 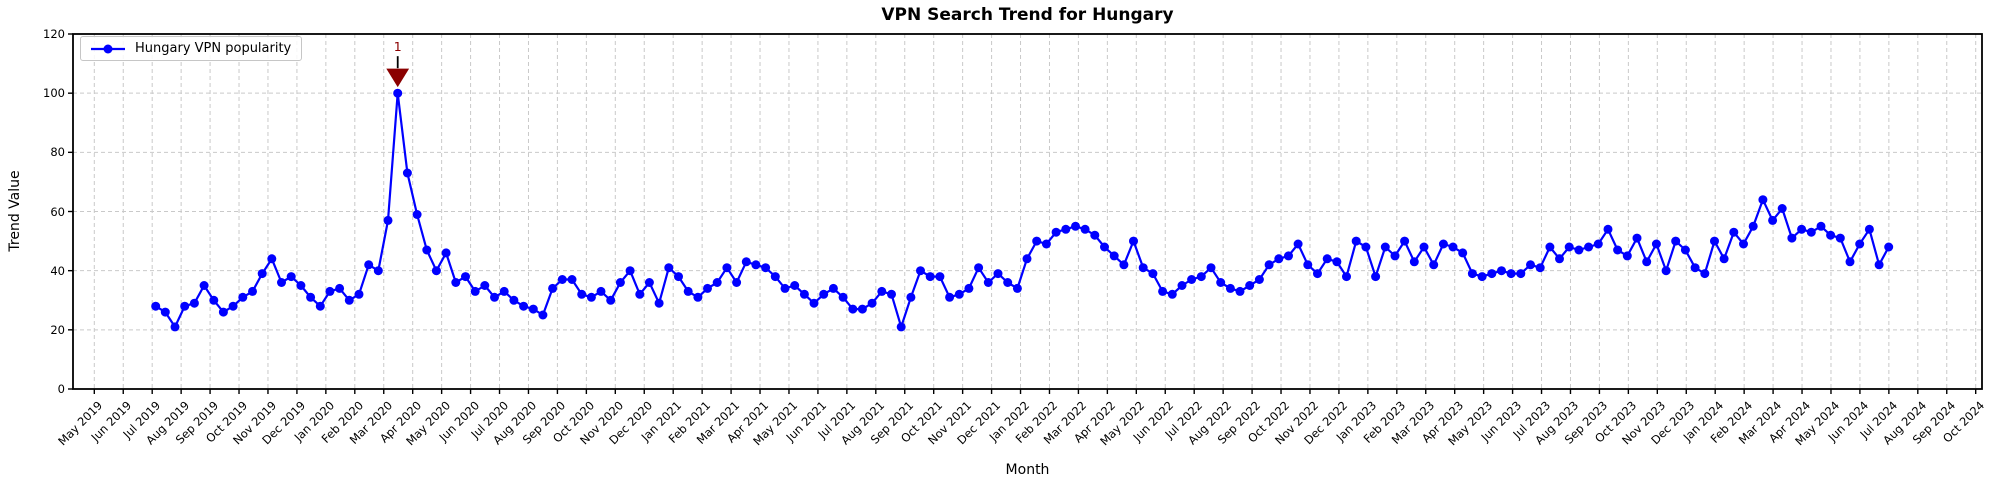 I want to click on y-tick-label: 60, so click(x=57, y=211).